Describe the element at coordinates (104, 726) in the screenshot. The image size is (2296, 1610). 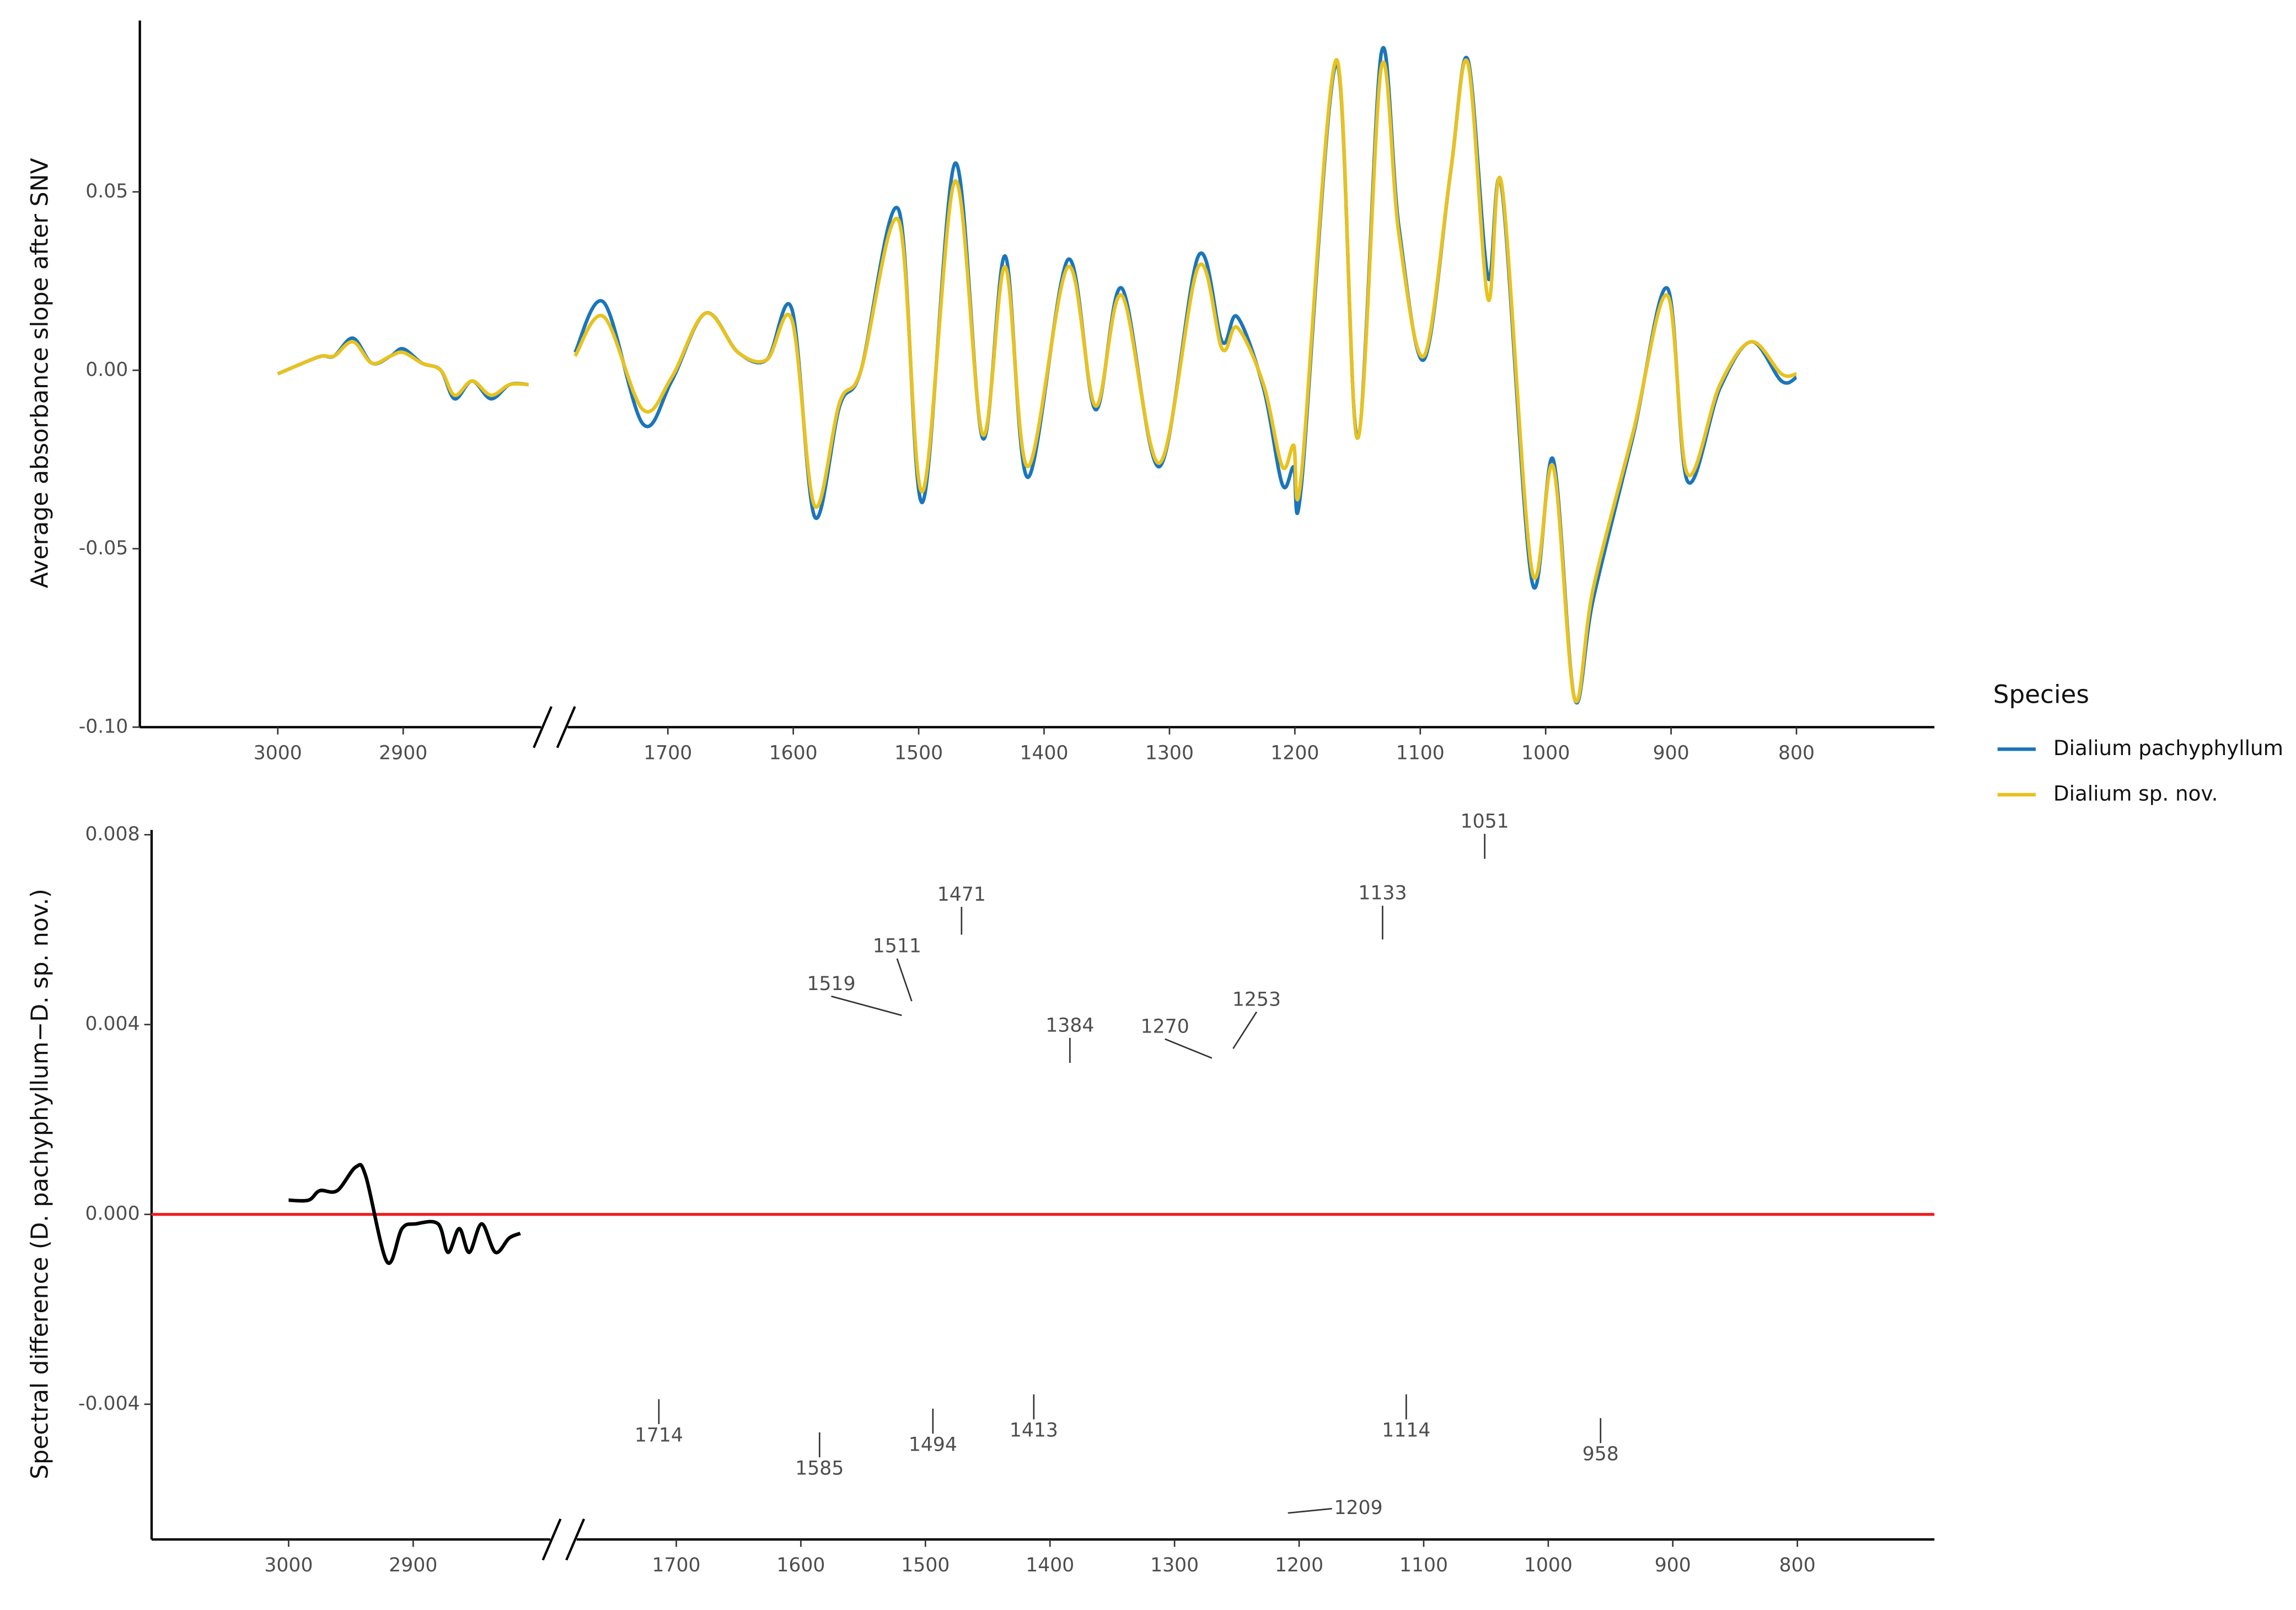
I see `y-tick-label: -0.10` at that location.